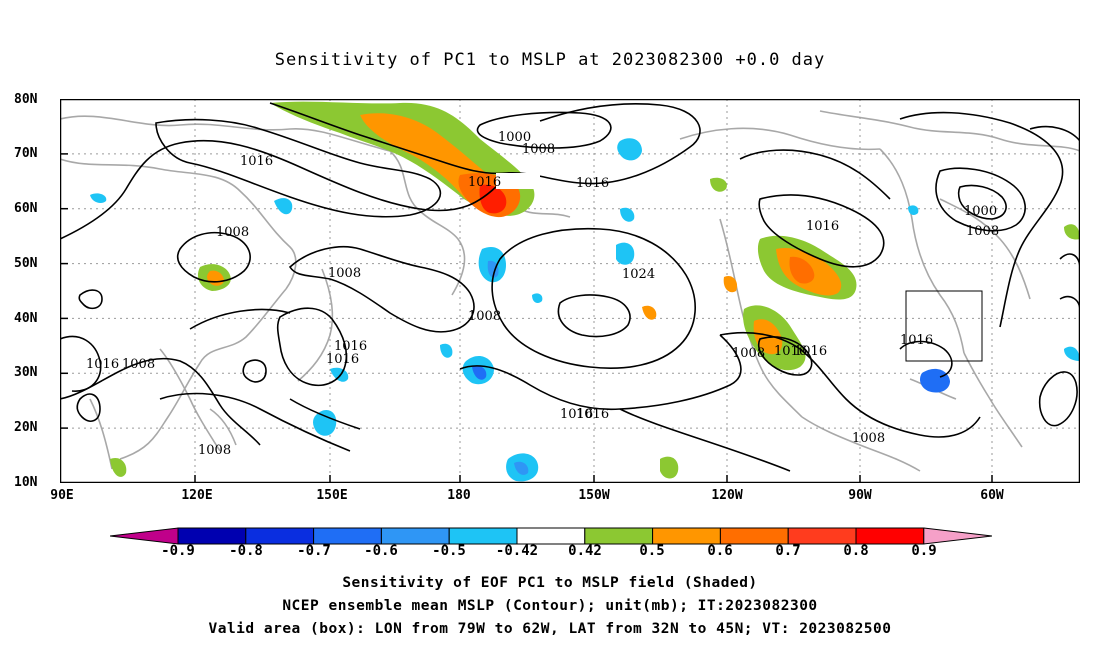  What do you see at coordinates (26, 372) in the screenshot?
I see `lat-label-30n: 30N` at bounding box center [26, 372].